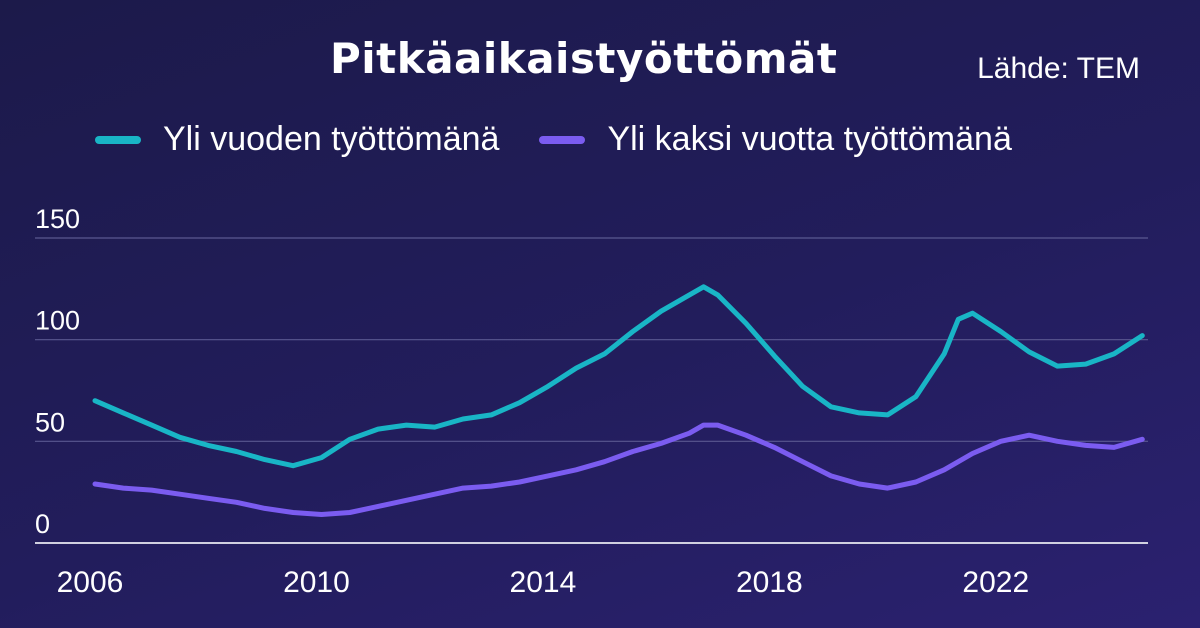 The height and width of the screenshot is (628, 1200). I want to click on x-tick-label-2018: 2018, so click(769, 582).